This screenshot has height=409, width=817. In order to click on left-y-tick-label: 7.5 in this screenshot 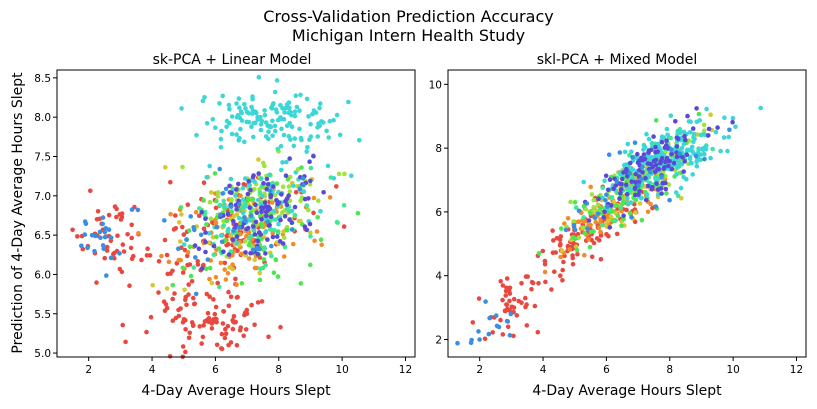, I will do `click(42, 157)`.